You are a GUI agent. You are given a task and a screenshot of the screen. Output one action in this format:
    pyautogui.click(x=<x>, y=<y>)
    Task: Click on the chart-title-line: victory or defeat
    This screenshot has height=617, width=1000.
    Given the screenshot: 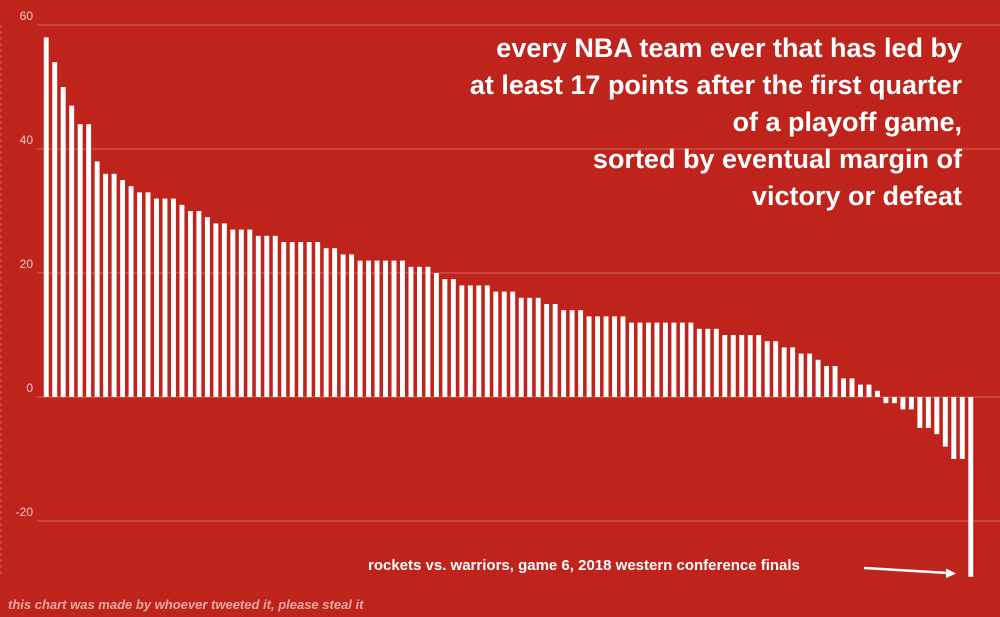 What is the action you would take?
    pyautogui.click(x=856, y=196)
    